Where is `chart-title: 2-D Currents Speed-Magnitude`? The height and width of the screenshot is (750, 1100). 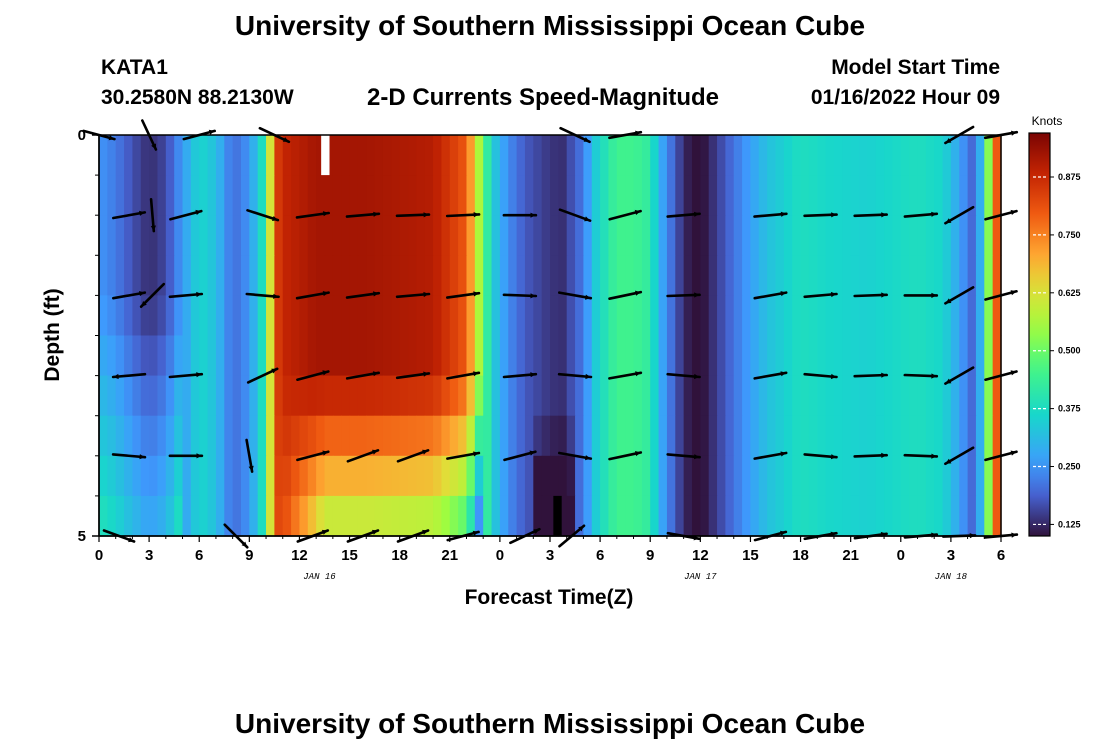 chart-title: 2-D Currents Speed-Magnitude is located at coordinates (543, 97).